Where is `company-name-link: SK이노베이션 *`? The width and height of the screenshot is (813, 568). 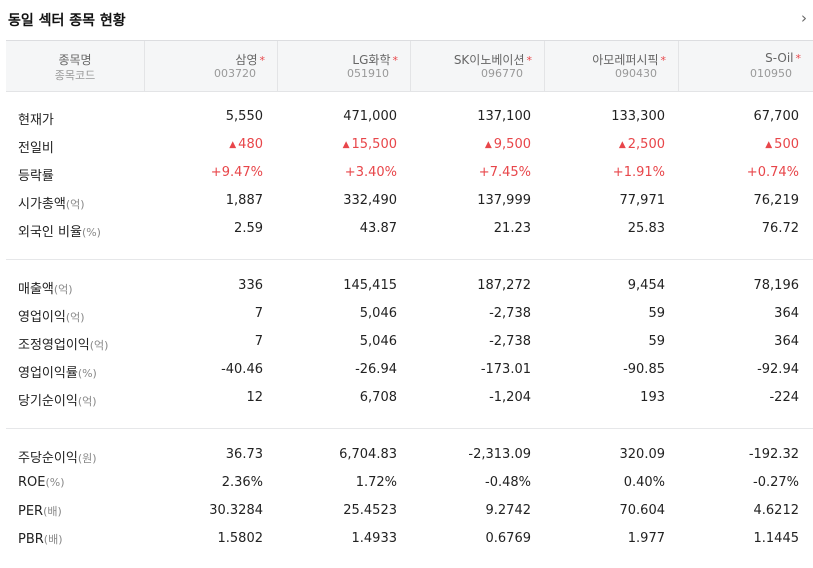
company-name-link: SK이노베이션 * is located at coordinates (493, 59).